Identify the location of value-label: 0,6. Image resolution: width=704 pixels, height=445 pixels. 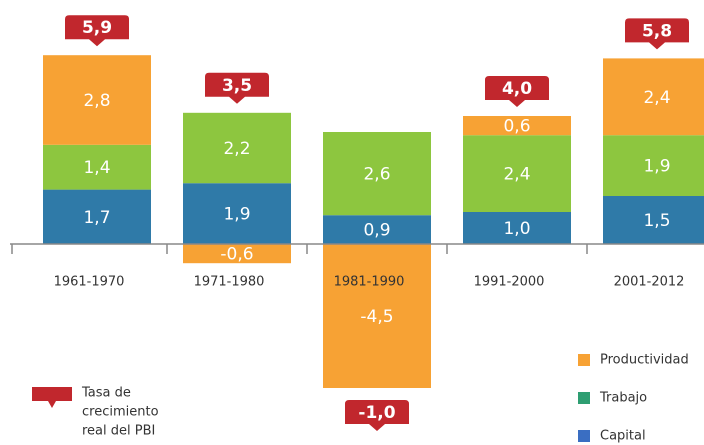
(516, 127).